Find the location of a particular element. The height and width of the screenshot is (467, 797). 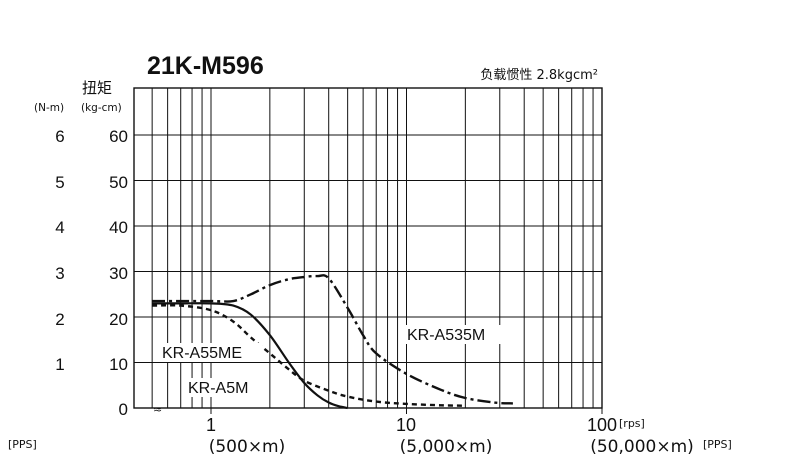

curve-kr-a55me is located at coordinates (309, 355).